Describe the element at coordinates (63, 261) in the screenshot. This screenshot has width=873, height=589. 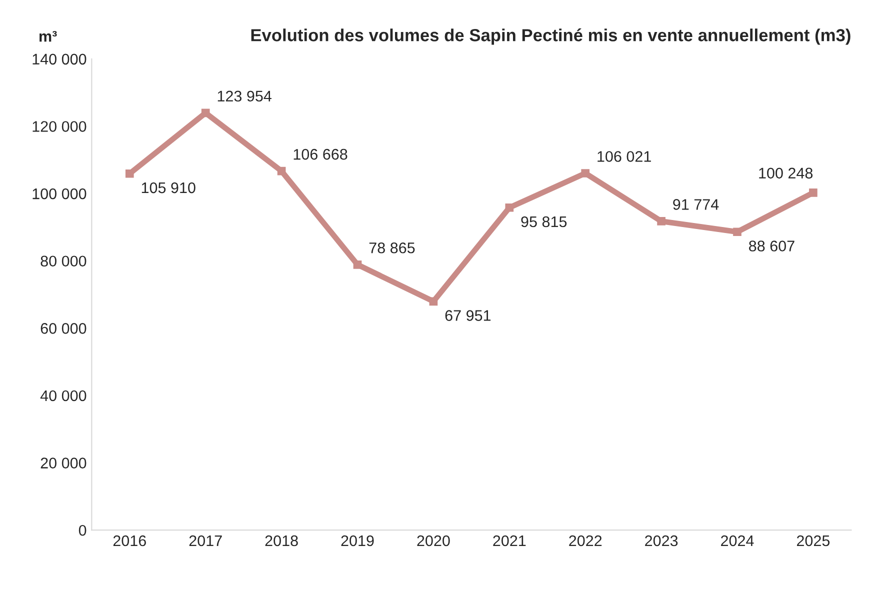
I see `y-tick-label: 80 000` at that location.